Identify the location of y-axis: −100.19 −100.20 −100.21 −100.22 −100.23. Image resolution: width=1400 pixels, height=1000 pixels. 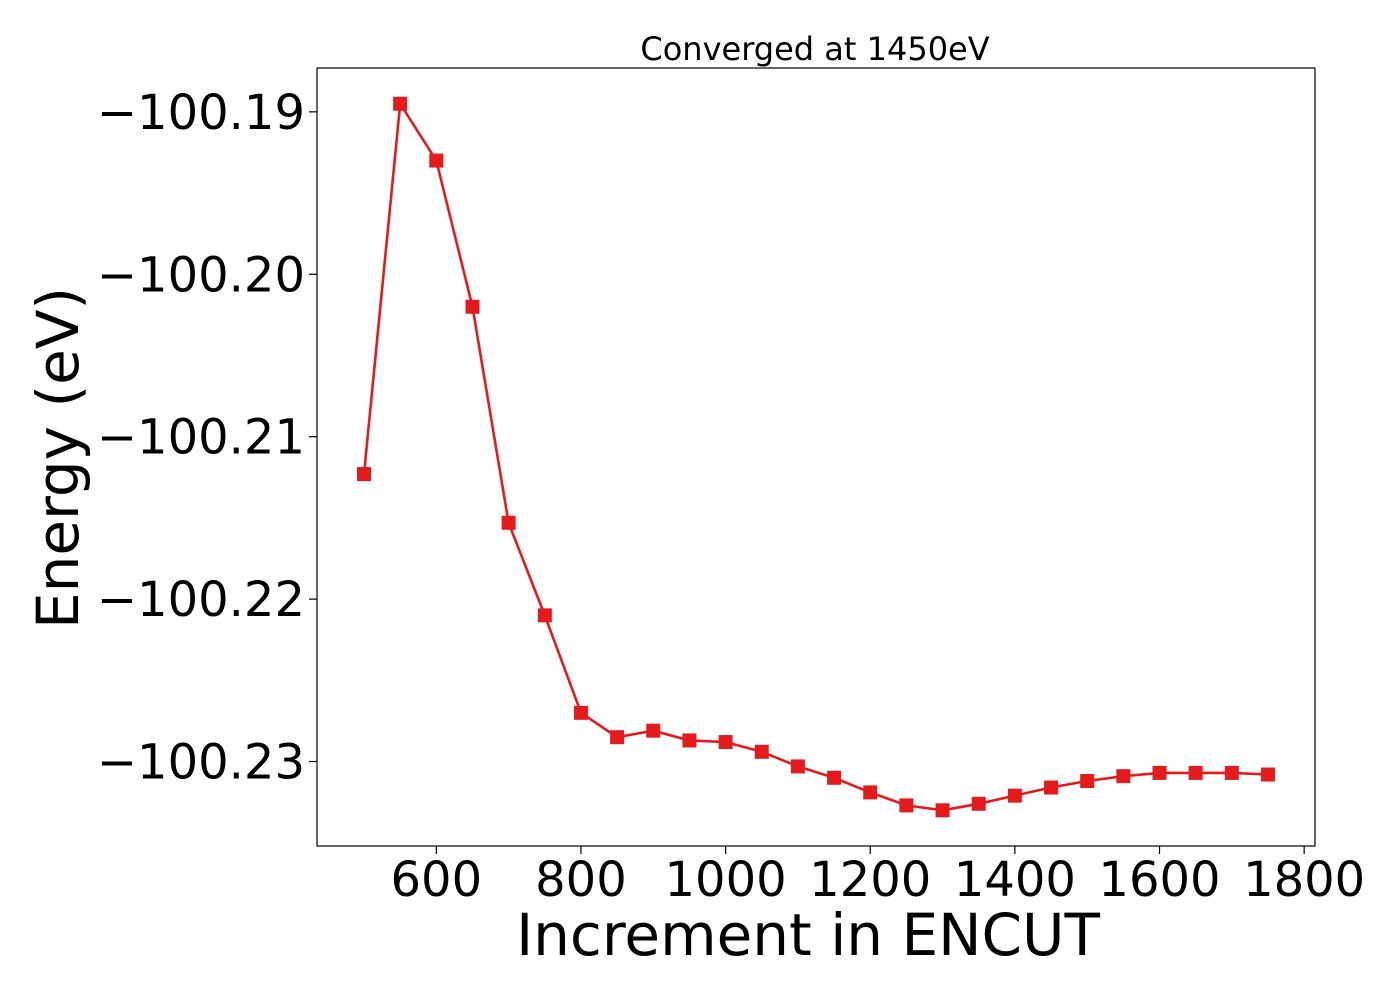
(207, 438).